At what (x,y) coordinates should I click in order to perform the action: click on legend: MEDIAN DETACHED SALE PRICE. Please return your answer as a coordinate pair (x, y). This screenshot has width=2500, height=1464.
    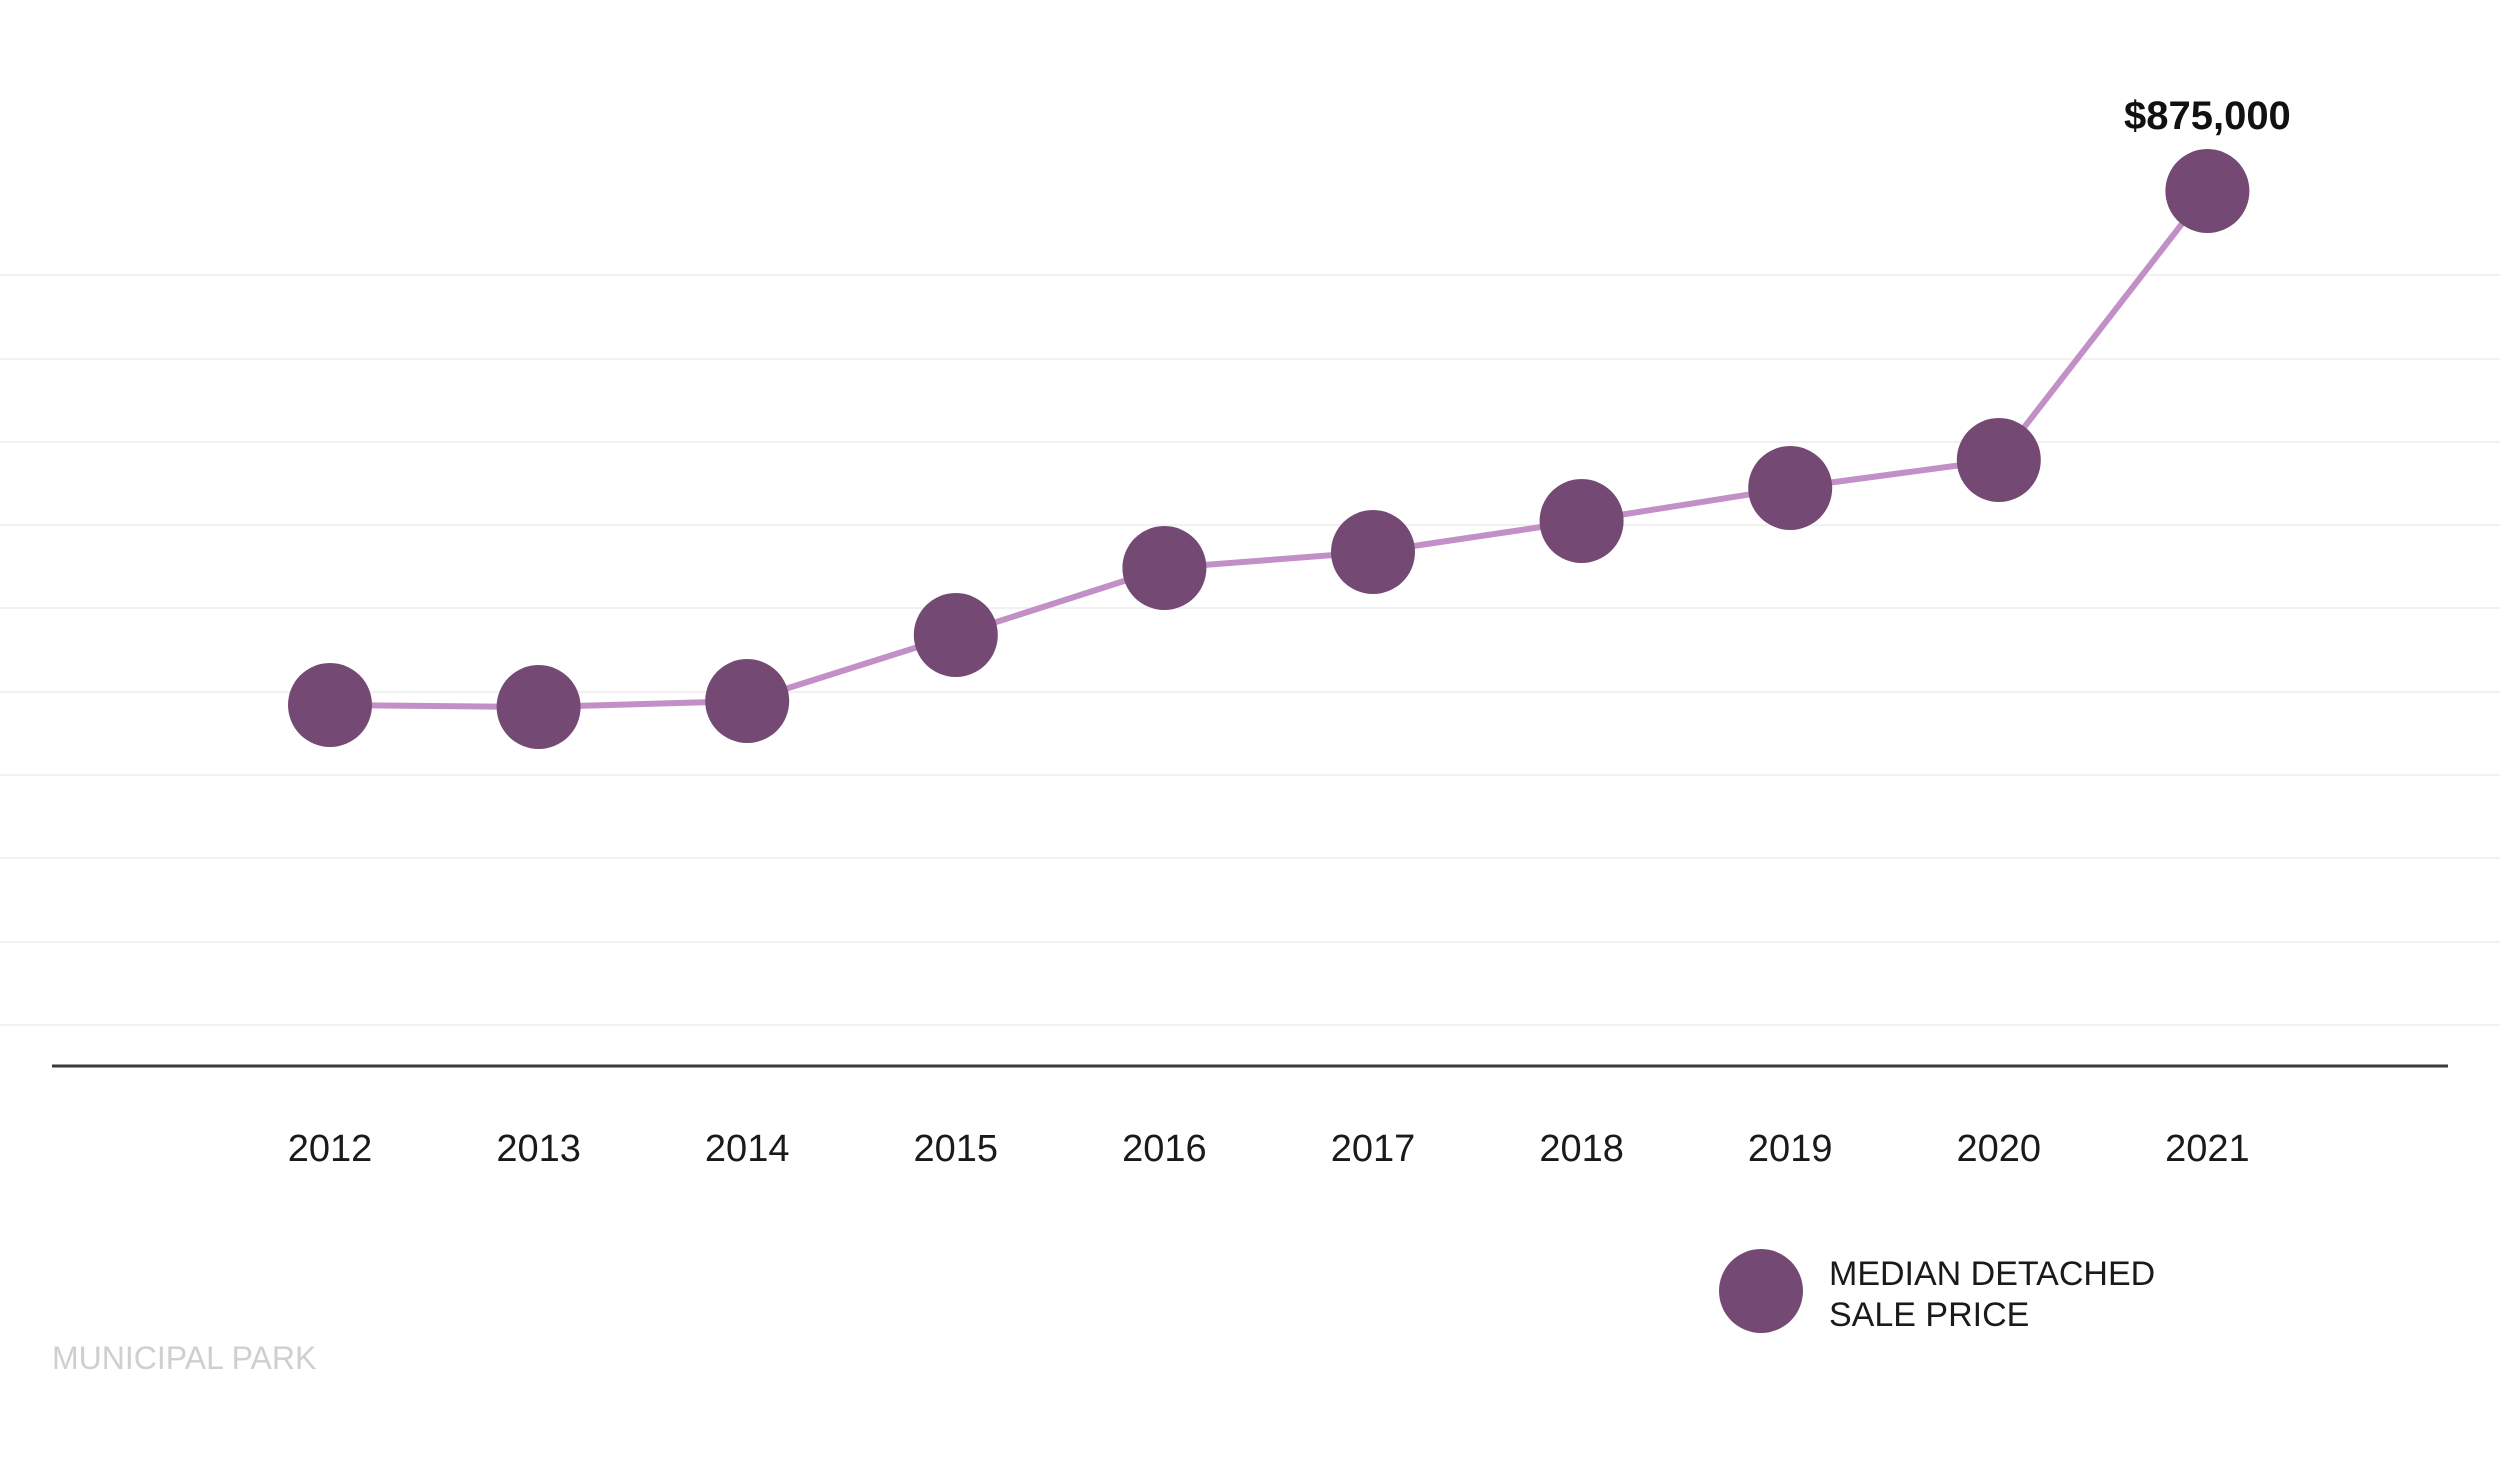
    Looking at the image, I should click on (1937, 1291).